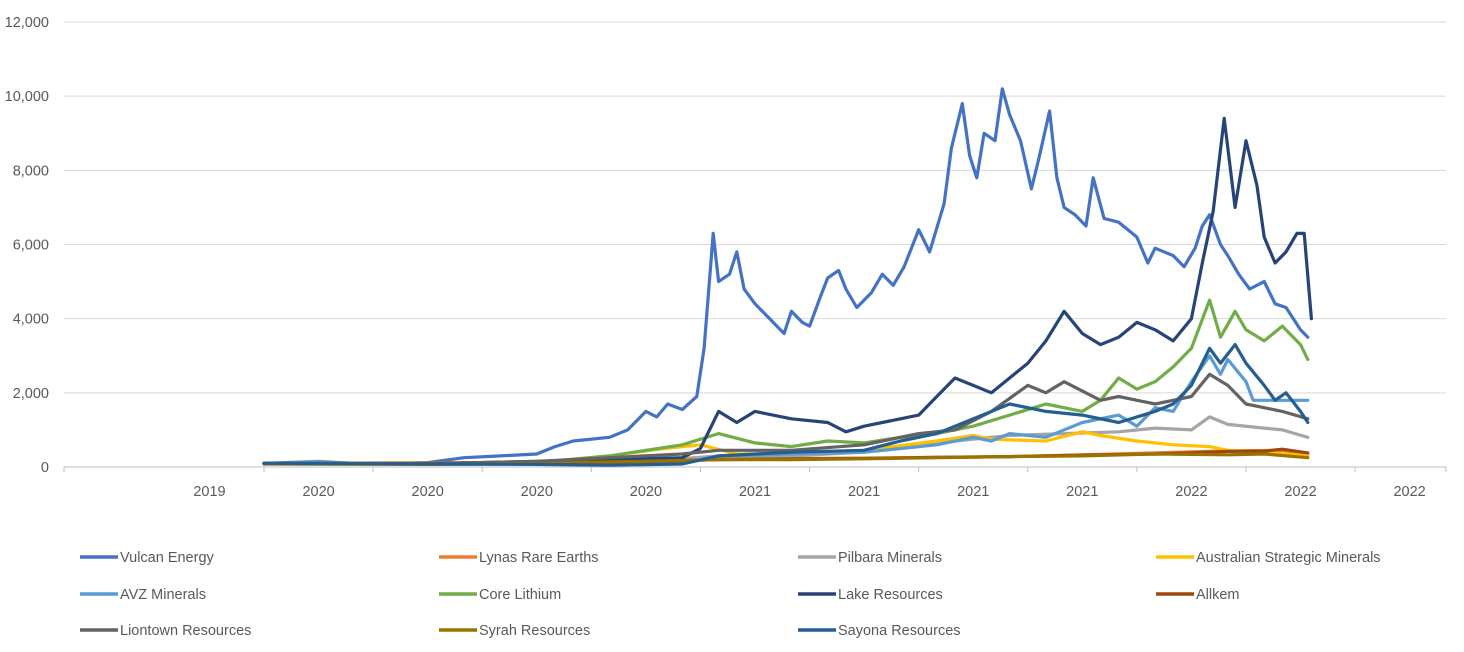 The width and height of the screenshot is (1464, 652). Describe the element at coordinates (1218, 595) in the screenshot. I see `legend-label: Allkem` at that location.